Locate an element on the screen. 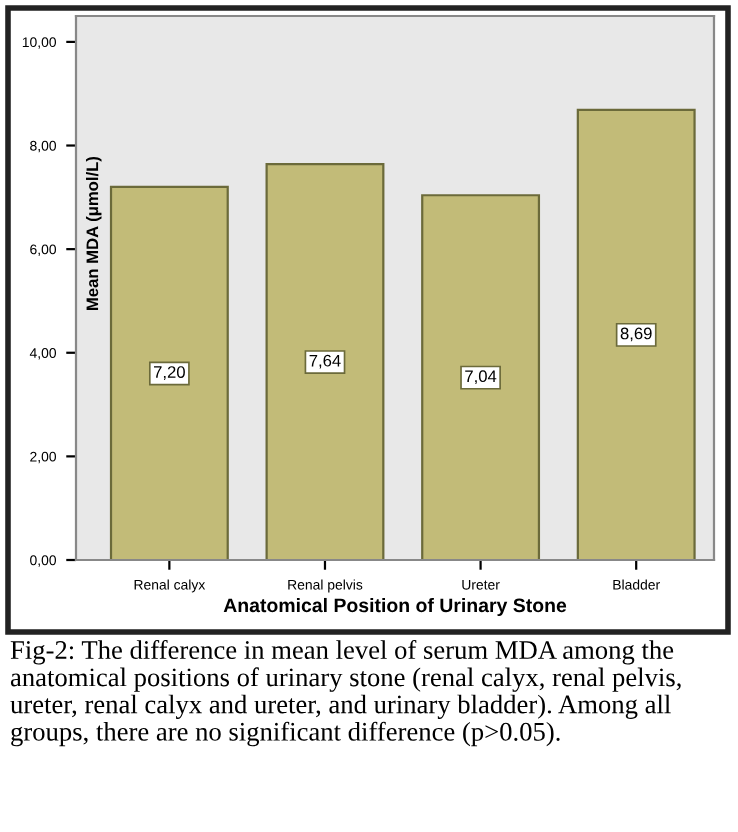  data-label: 7,64 is located at coordinates (325, 361).